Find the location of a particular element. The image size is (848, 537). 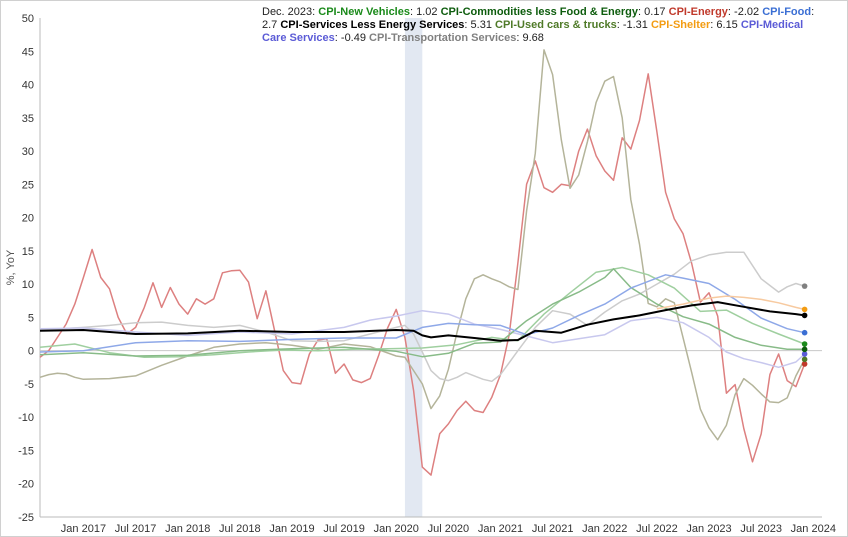

x-tick-label: Jul 2019 is located at coordinates (344, 529).